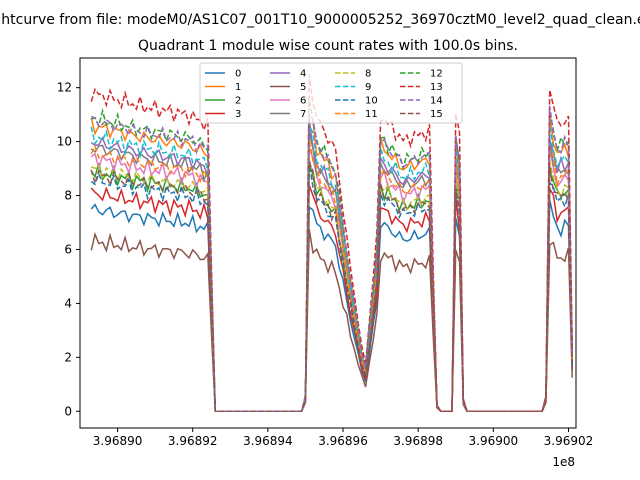 Image resolution: width=640 pixels, height=480 pixels. What do you see at coordinates (64, 142) in the screenshot?
I see `y-tick-label: 10` at bounding box center [64, 142].